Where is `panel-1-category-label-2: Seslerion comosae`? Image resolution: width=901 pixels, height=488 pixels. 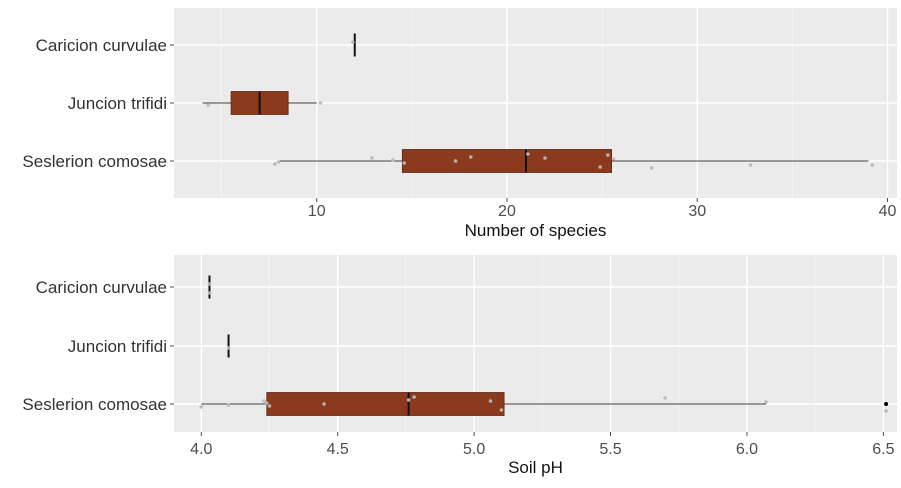
panel-1-category-label-2: Seslerion comosae is located at coordinates (94, 161).